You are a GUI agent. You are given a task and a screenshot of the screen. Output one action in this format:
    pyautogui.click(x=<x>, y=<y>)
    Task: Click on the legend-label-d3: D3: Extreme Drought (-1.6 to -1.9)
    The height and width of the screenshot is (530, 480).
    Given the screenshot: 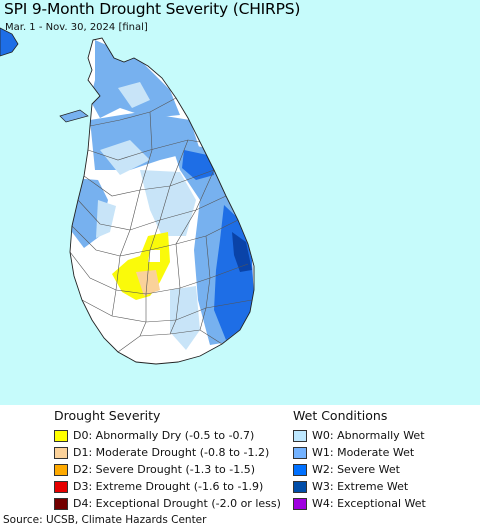 What is the action you would take?
    pyautogui.click(x=168, y=486)
    